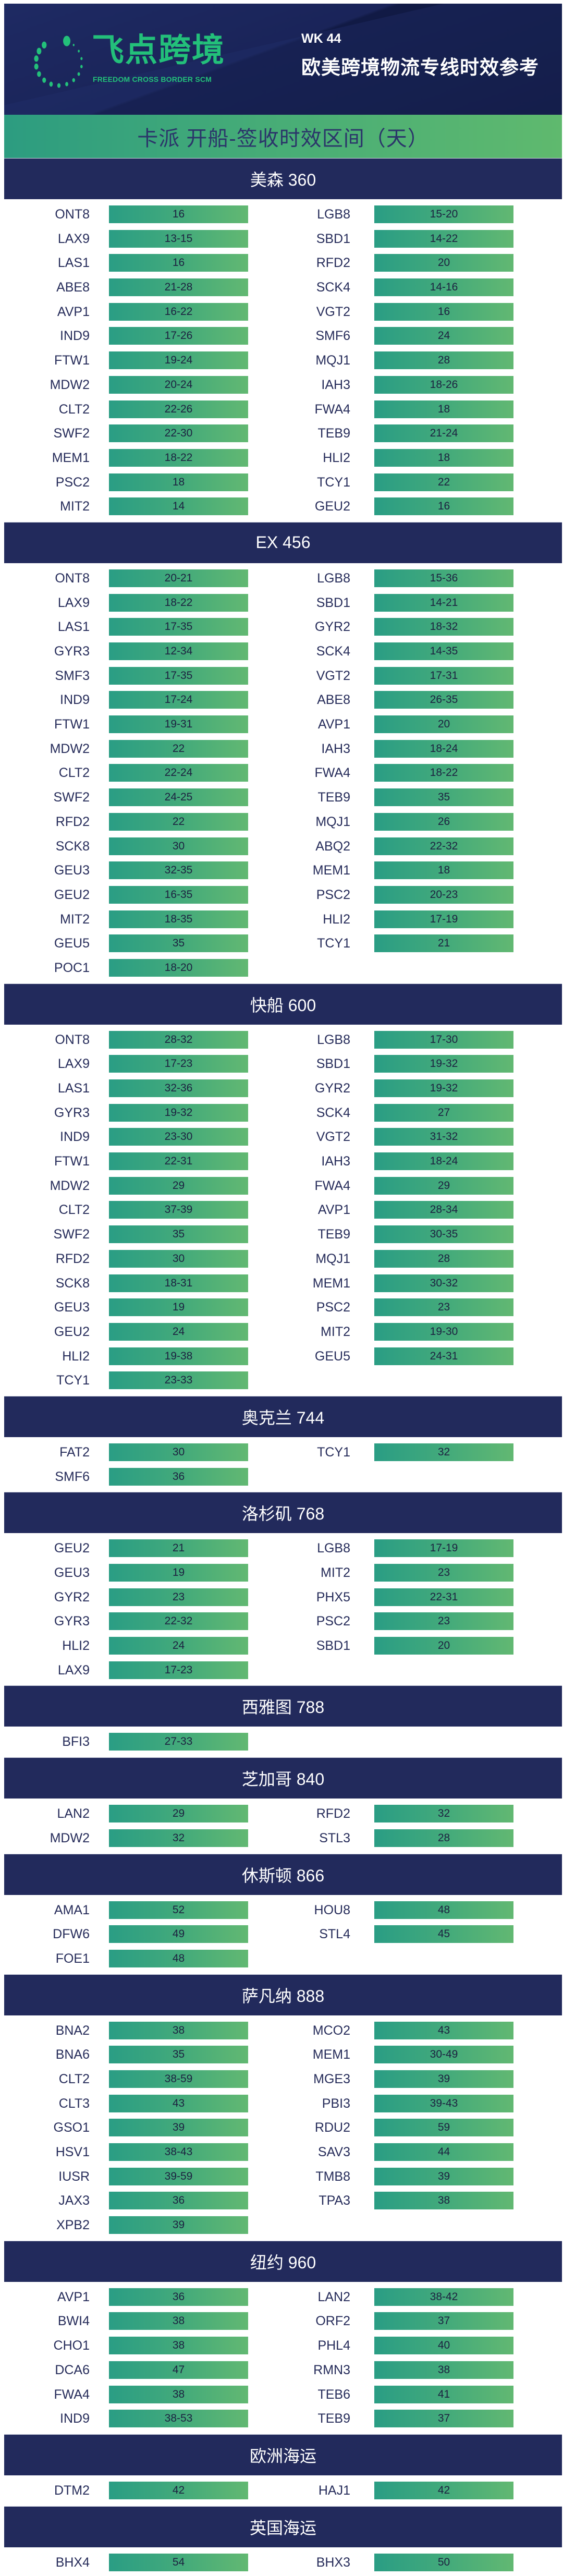 Image resolution: width=563 pixels, height=2576 pixels. I want to click on table-row: LAX9 17-23 SBD1 19-32, so click(283, 1067).